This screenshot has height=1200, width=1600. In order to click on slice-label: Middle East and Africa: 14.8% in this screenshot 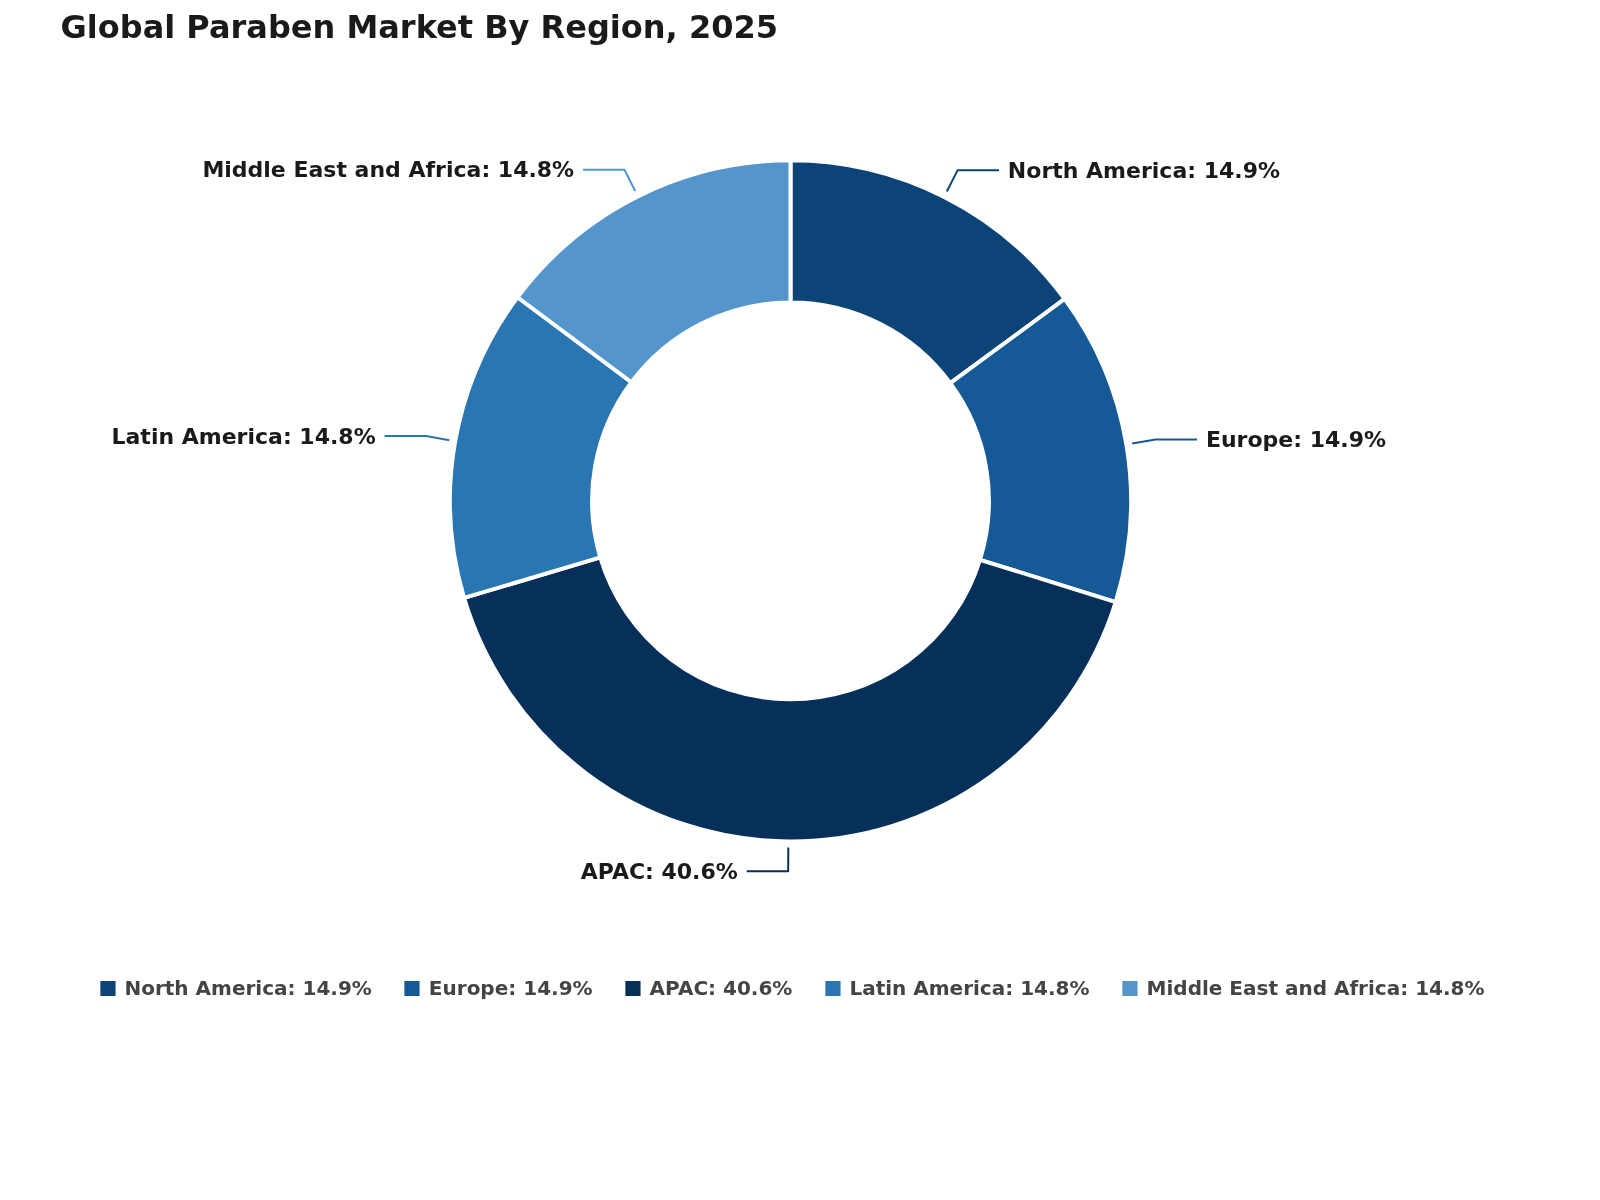, I will do `click(388, 170)`.